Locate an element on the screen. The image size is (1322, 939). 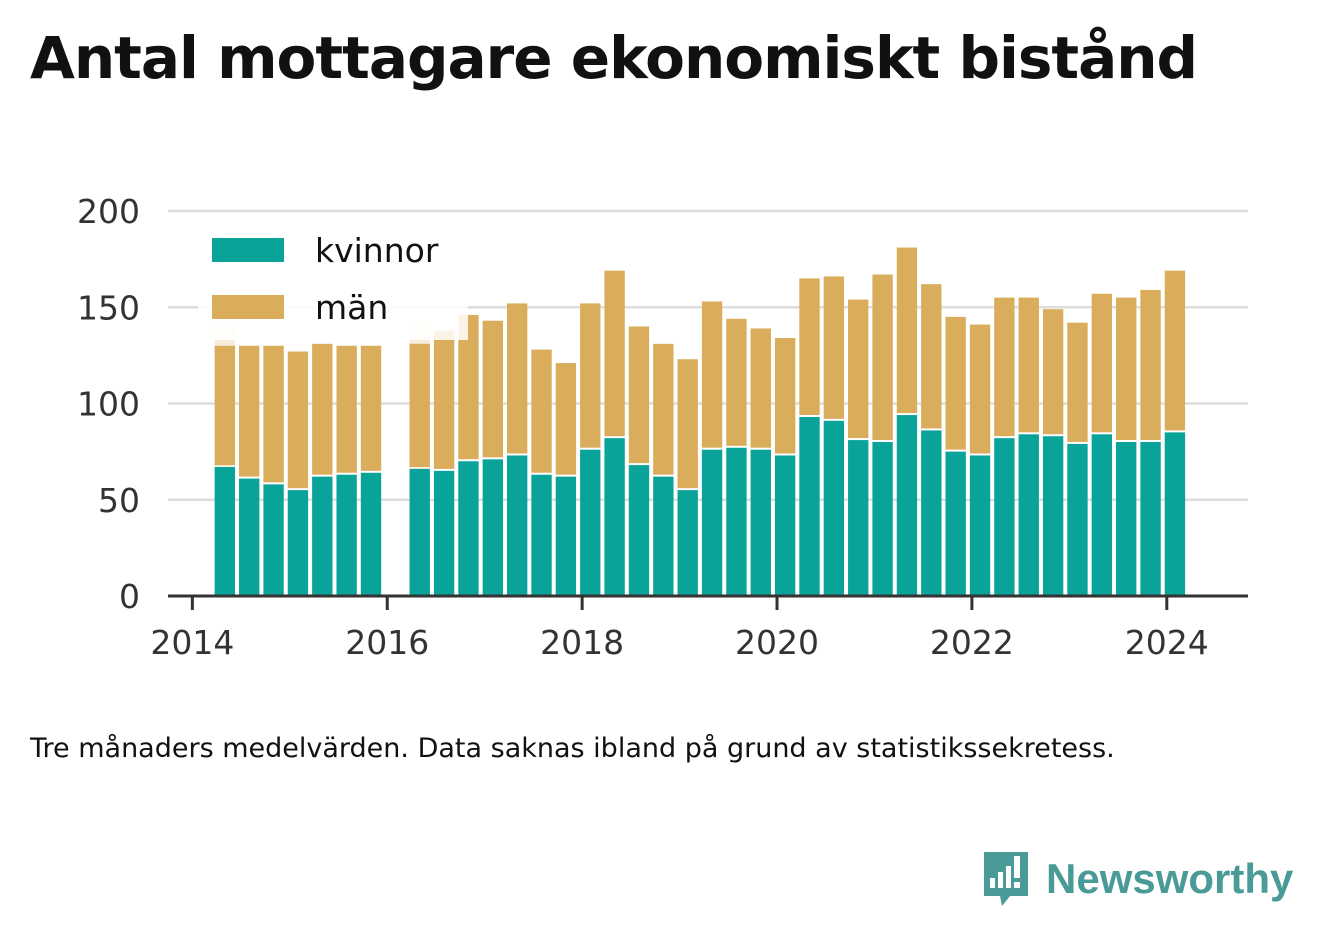
x-tick-label: 2024 is located at coordinates (1167, 642).